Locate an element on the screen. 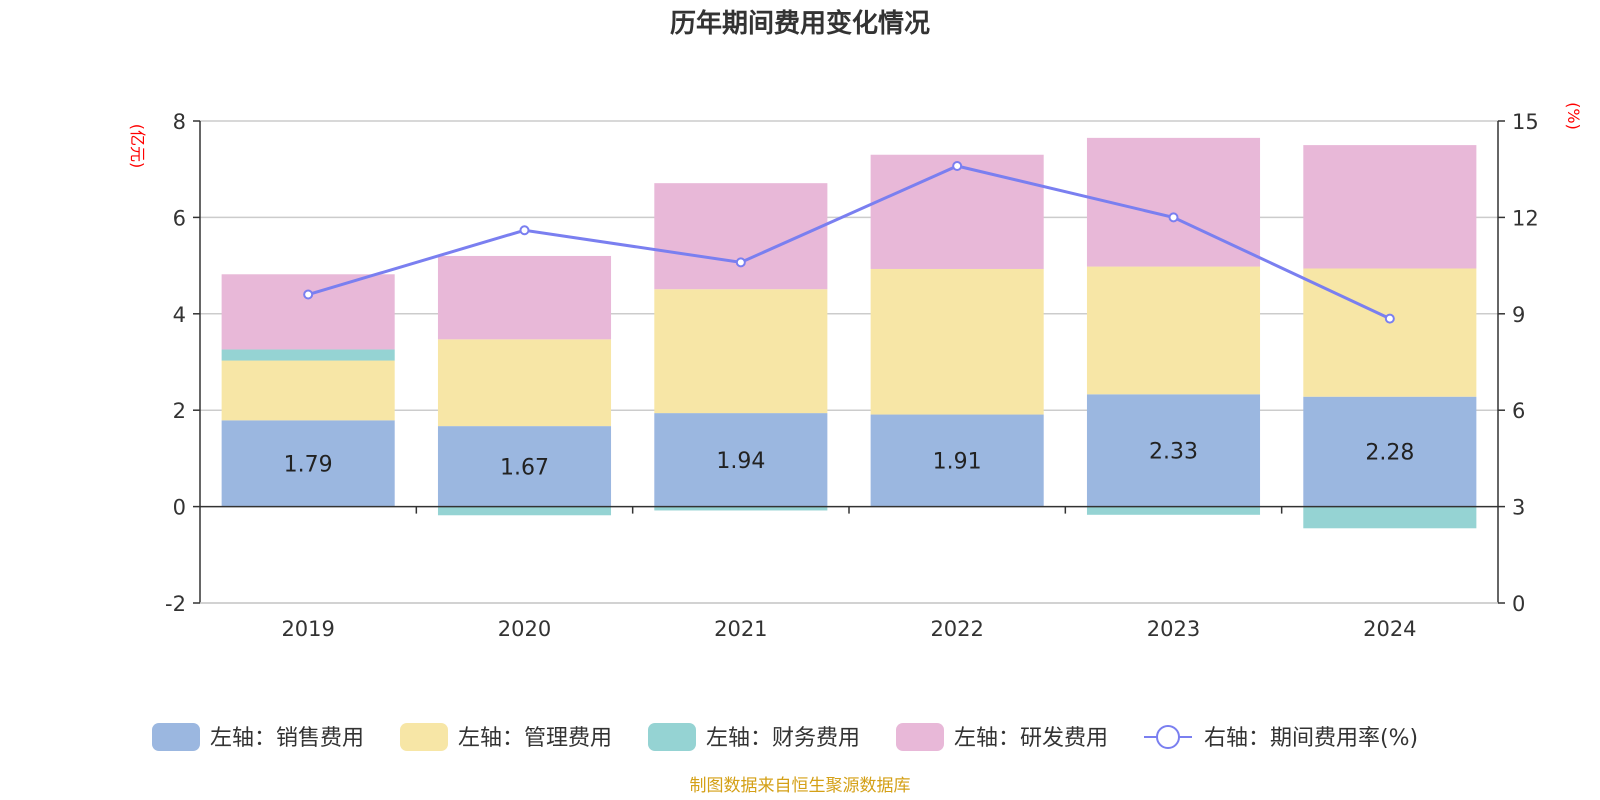 This screenshot has width=1600, height=800. right-tick-label: 0 is located at coordinates (1518, 604).